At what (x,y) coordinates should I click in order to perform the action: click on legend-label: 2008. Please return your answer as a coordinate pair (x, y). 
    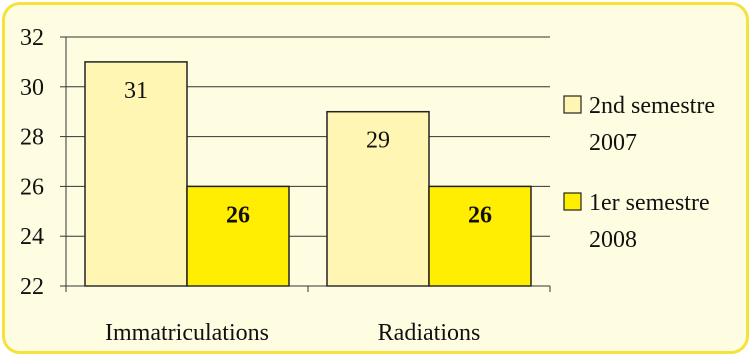
    Looking at the image, I should click on (613, 240).